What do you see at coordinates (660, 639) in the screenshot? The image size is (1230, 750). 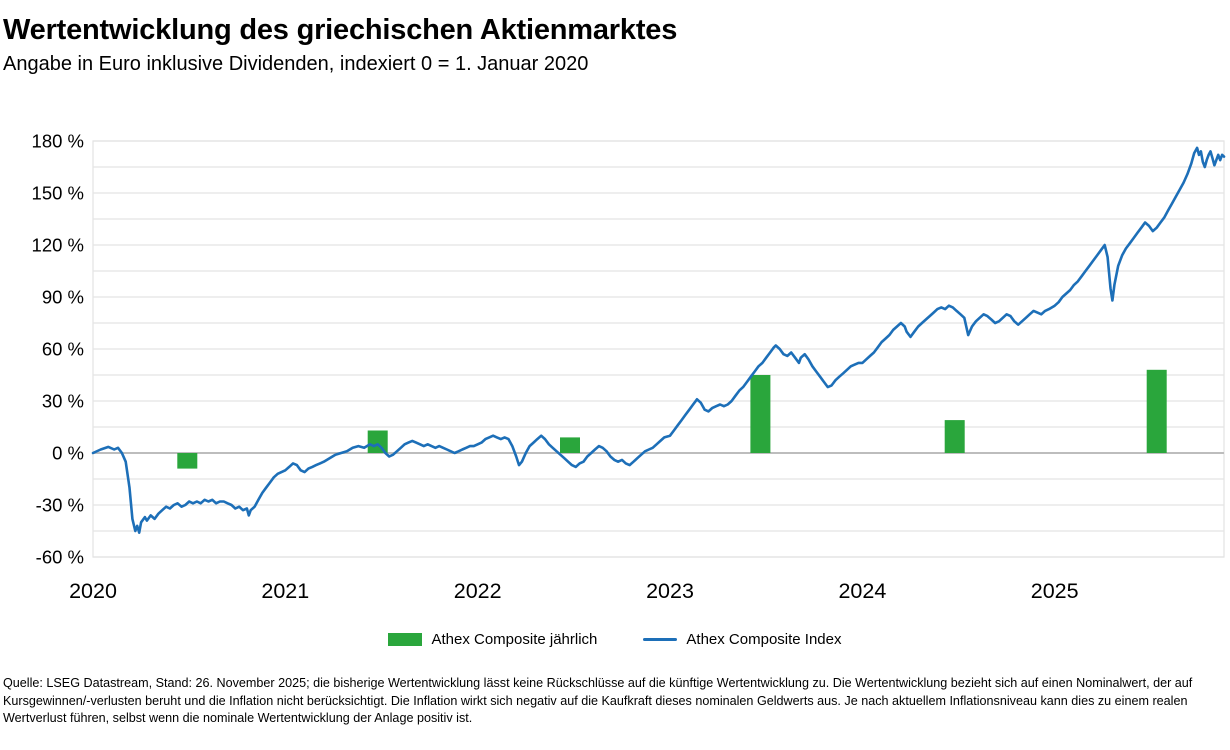 I see `line-swatch-icon` at bounding box center [660, 639].